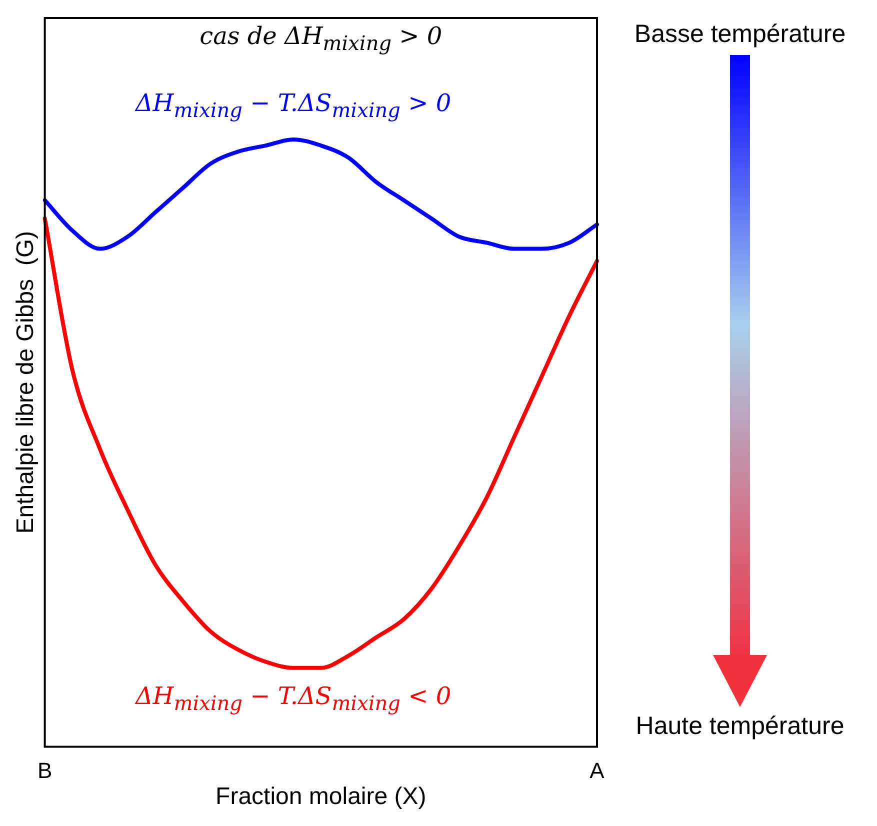 The image size is (877, 826). What do you see at coordinates (597, 771) in the screenshot?
I see `x-tick-label: A` at bounding box center [597, 771].